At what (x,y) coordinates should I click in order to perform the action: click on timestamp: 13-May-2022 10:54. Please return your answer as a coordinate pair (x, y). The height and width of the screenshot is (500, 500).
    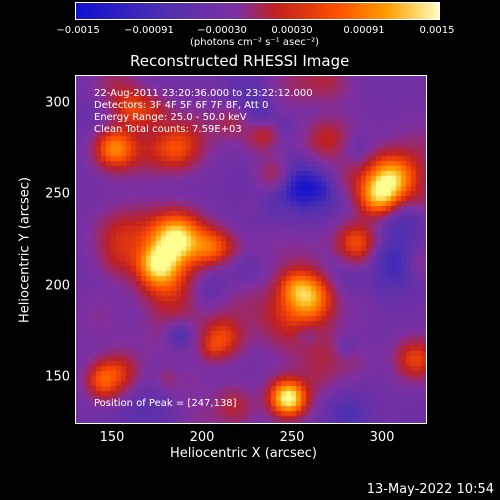
    Looking at the image, I should click on (430, 489).